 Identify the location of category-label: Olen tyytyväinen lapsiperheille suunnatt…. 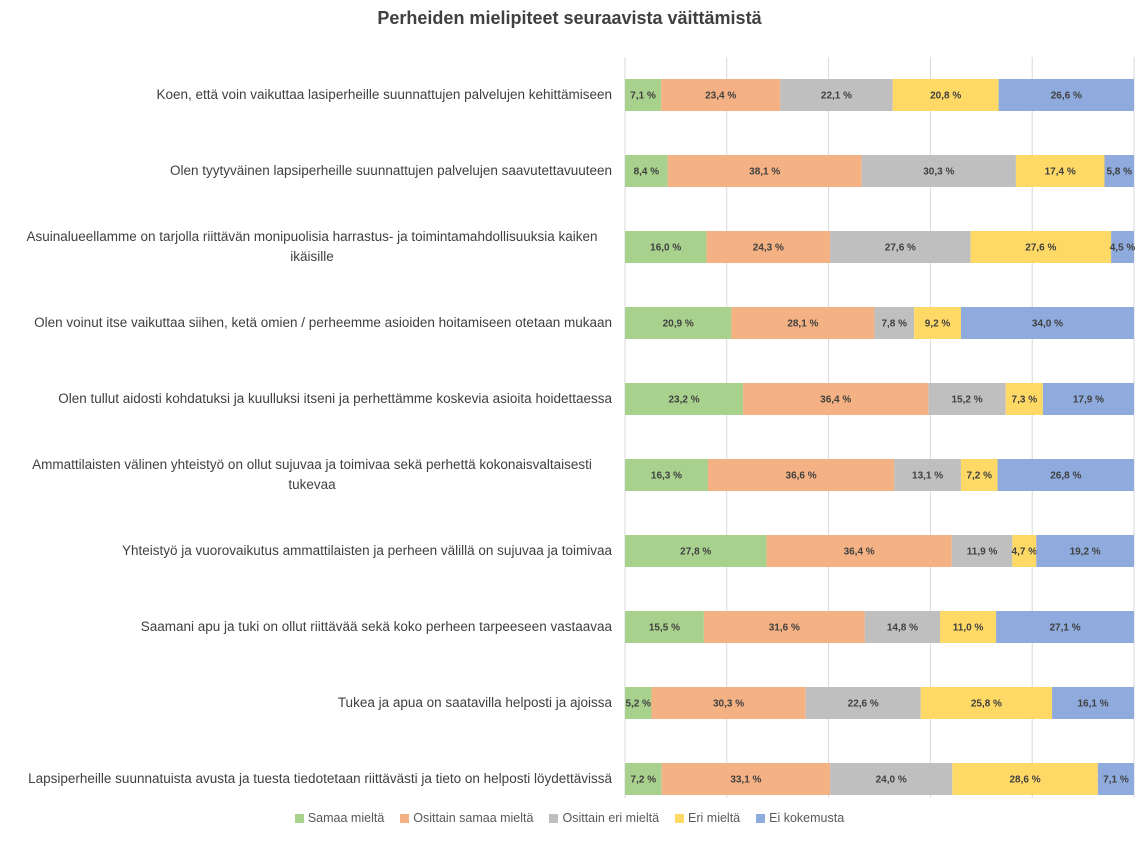
(390, 170).